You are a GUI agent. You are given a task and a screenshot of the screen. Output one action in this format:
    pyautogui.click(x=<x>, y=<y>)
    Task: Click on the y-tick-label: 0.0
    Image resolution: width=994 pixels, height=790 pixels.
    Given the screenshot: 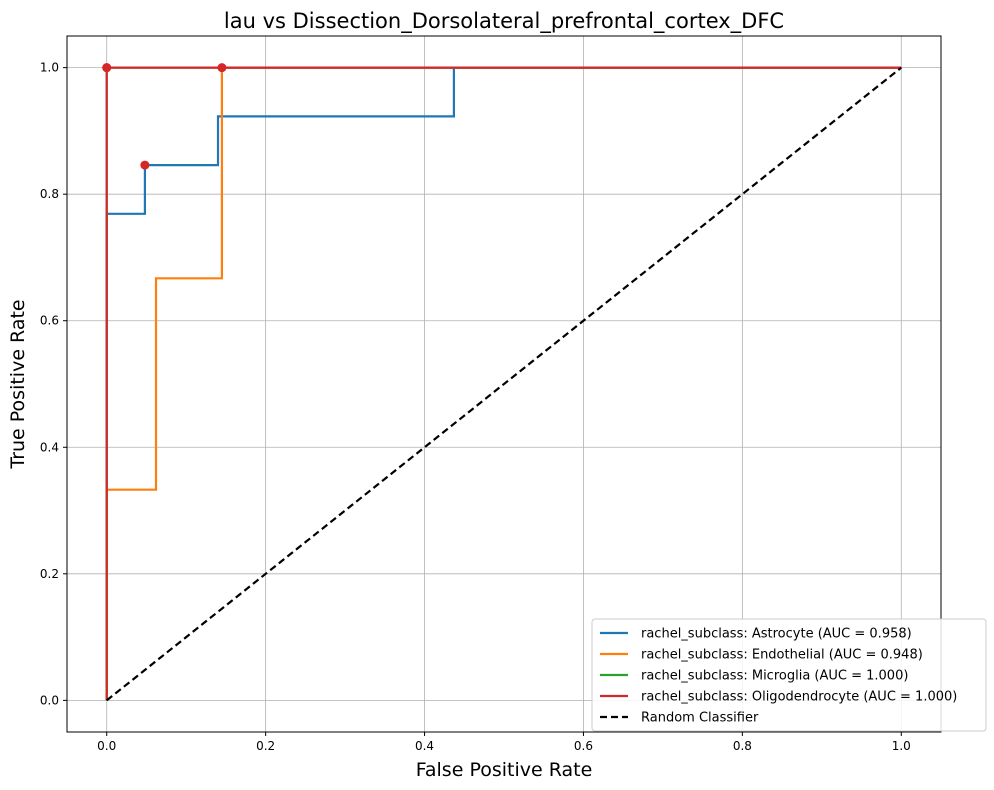 What is the action you would take?
    pyautogui.click(x=49, y=700)
    